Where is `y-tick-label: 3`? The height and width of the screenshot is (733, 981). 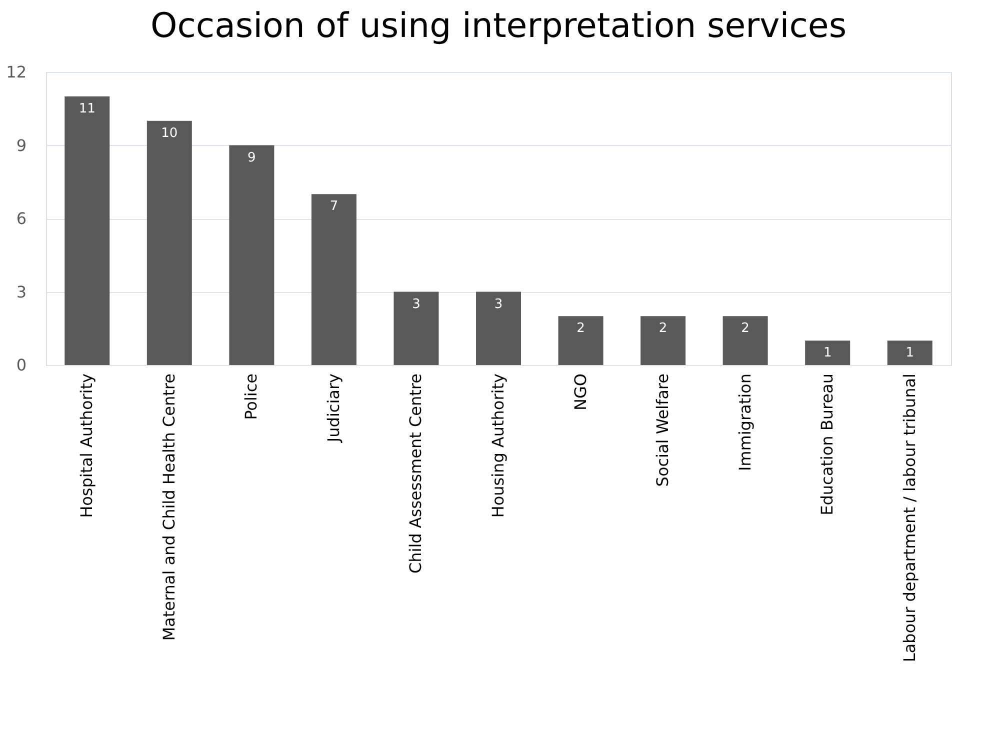
y-tick-label: 3 is located at coordinates (21, 292).